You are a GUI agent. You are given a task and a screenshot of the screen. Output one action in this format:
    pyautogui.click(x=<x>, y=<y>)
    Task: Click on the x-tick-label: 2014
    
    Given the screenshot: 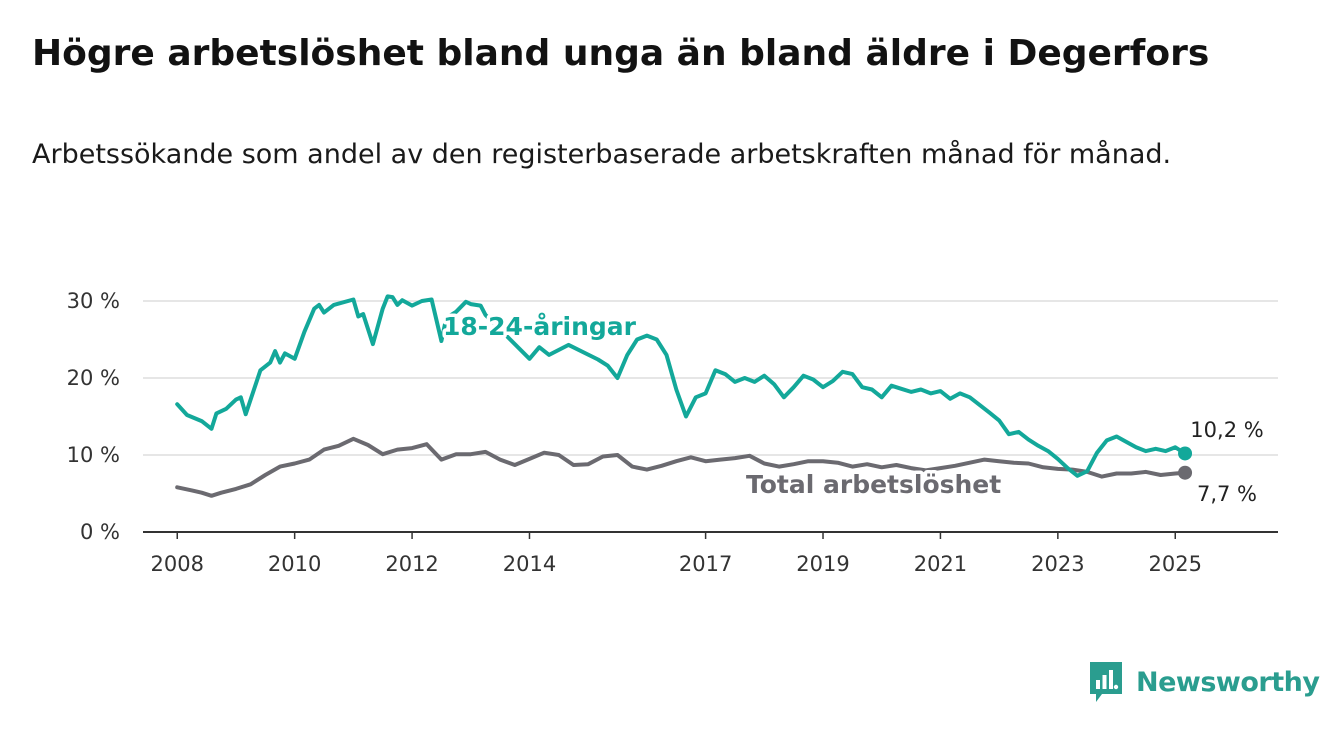 What is the action you would take?
    pyautogui.click(x=529, y=564)
    